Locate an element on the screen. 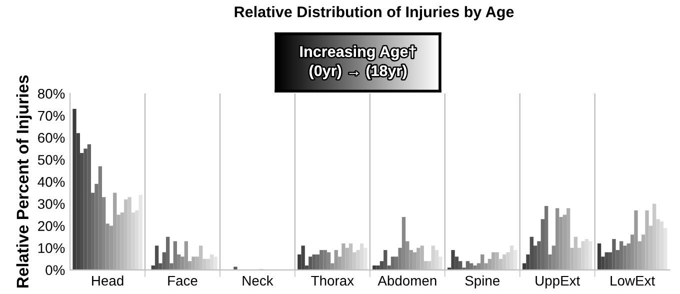 The width and height of the screenshot is (680, 294). y-tick-label: 50% is located at coordinates (51, 159).